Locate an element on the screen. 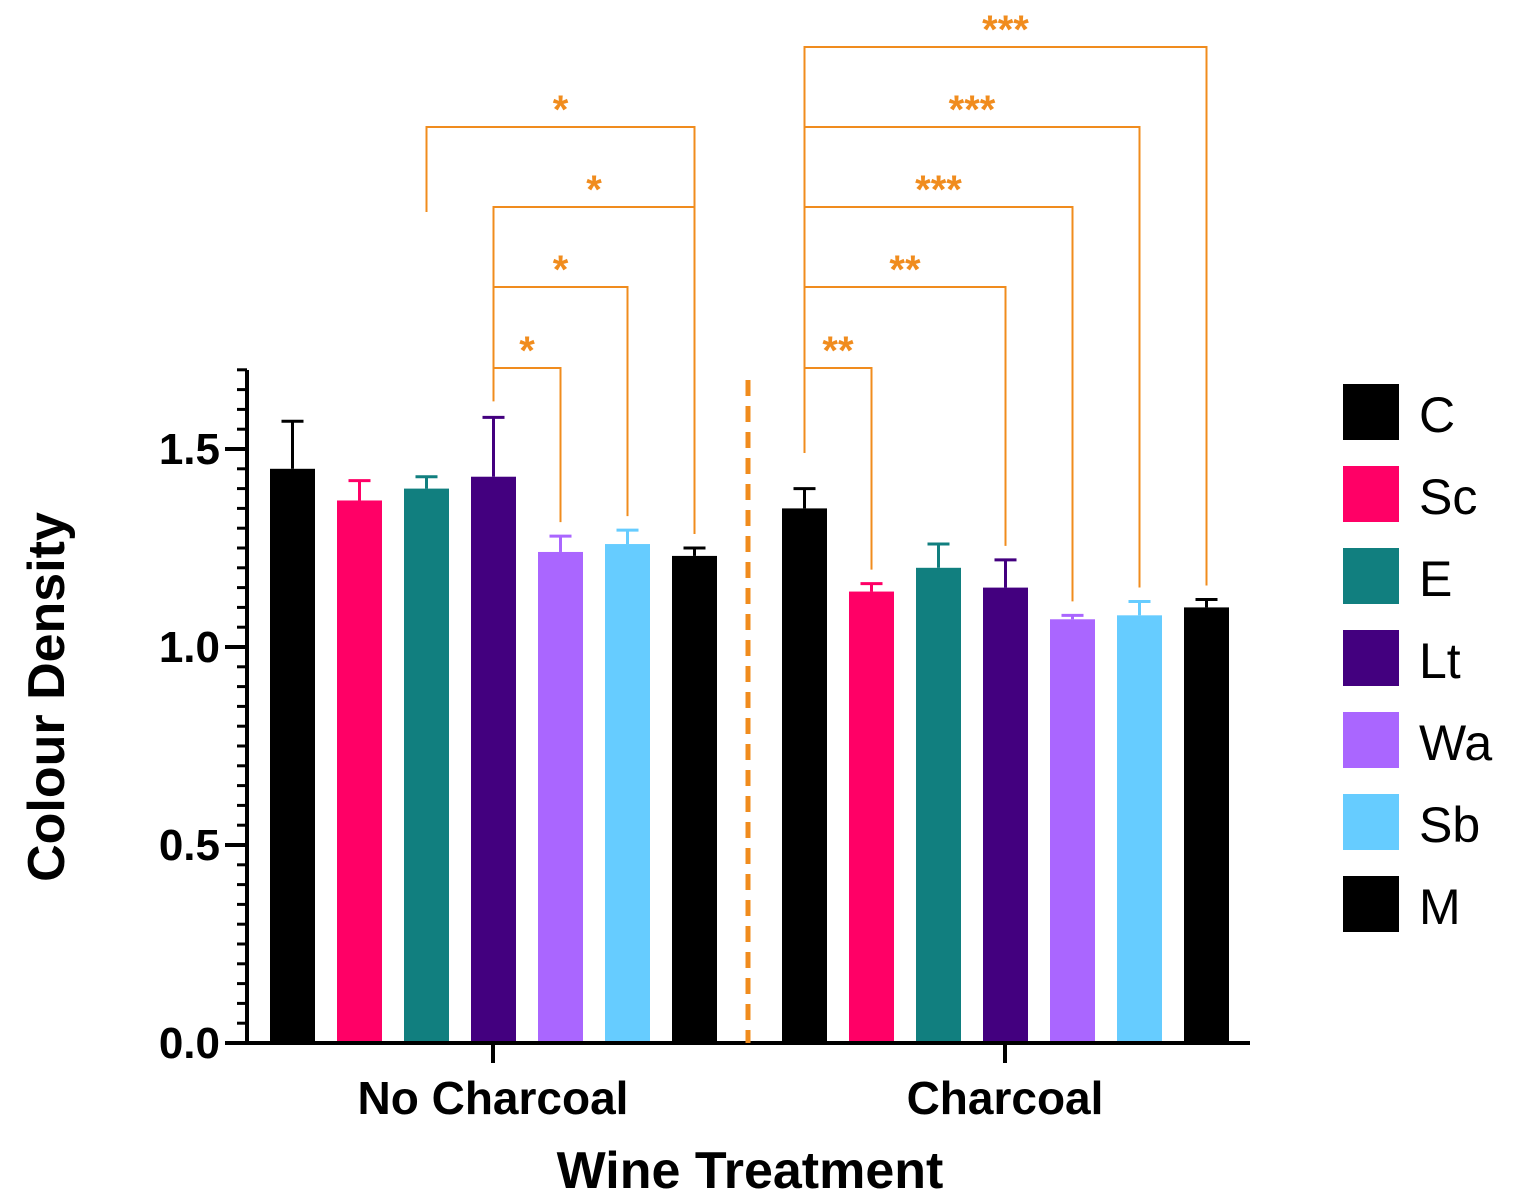 The height and width of the screenshot is (1195, 1524). y-tick-label: 0.5 is located at coordinates (189, 845).